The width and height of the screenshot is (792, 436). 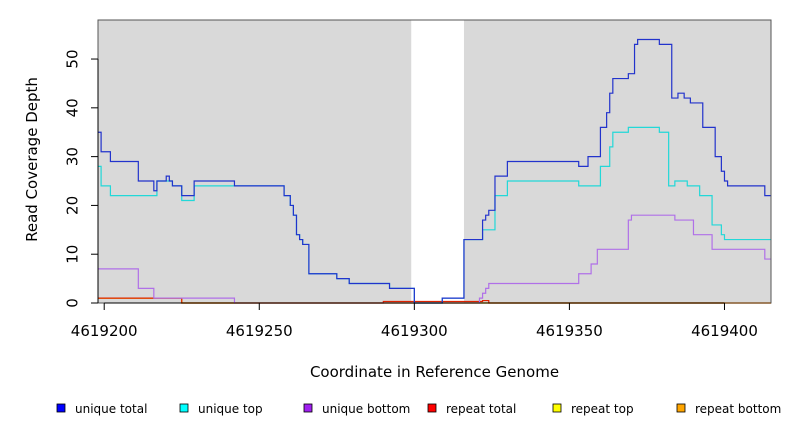 I want to click on legend-label: repeat bottom, so click(x=738, y=409).